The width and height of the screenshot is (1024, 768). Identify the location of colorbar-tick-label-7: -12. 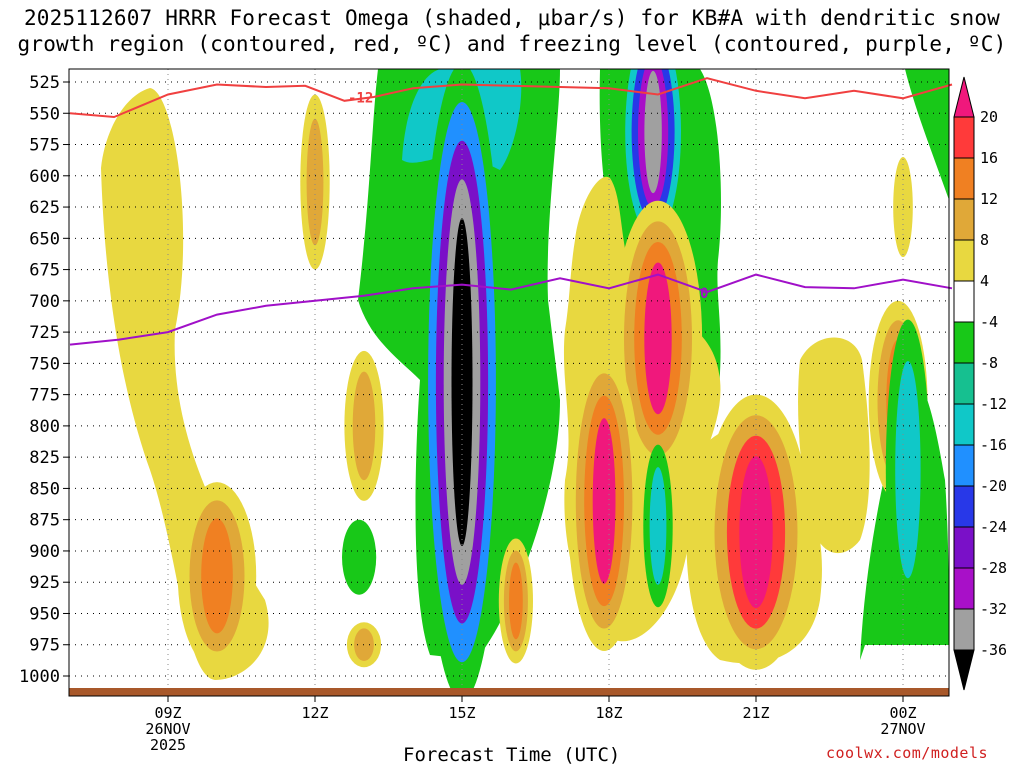
(993, 404).